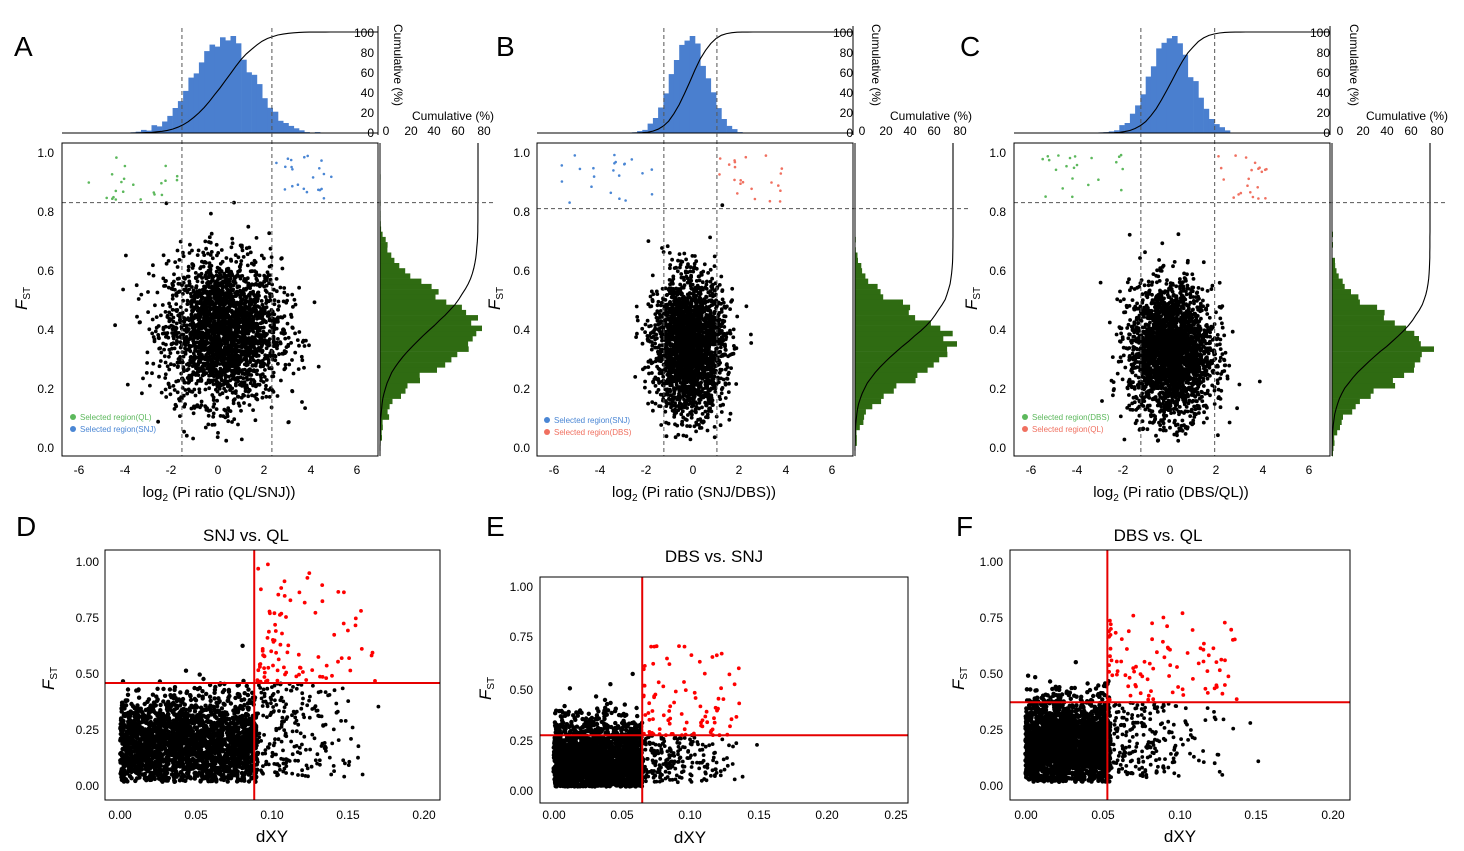 This screenshot has height=851, width=1464. What do you see at coordinates (220, 80) in the screenshot?
I see `top-histogram` at bounding box center [220, 80].